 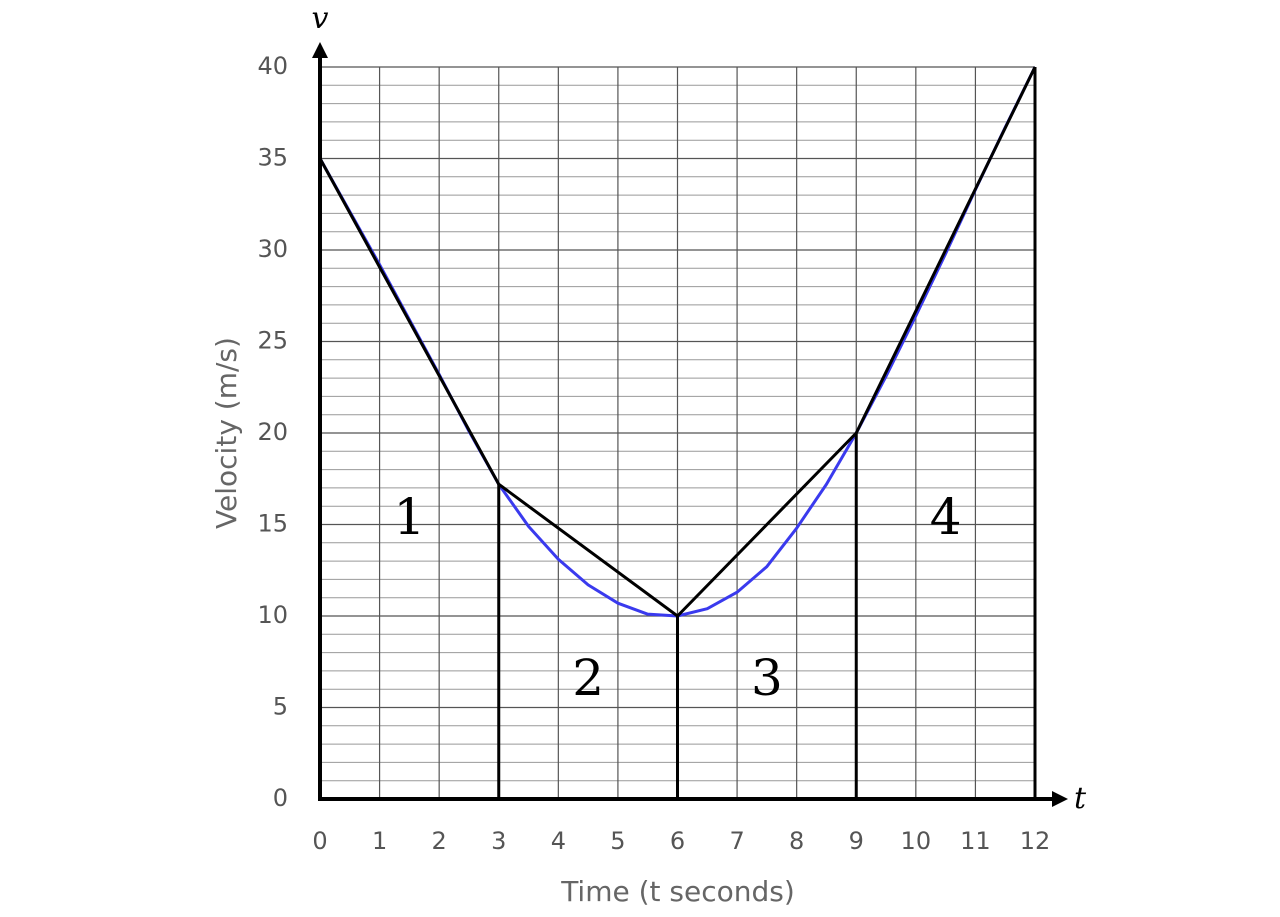 What do you see at coordinates (1035, 841) in the screenshot?
I see `x-tick-label: 12` at bounding box center [1035, 841].